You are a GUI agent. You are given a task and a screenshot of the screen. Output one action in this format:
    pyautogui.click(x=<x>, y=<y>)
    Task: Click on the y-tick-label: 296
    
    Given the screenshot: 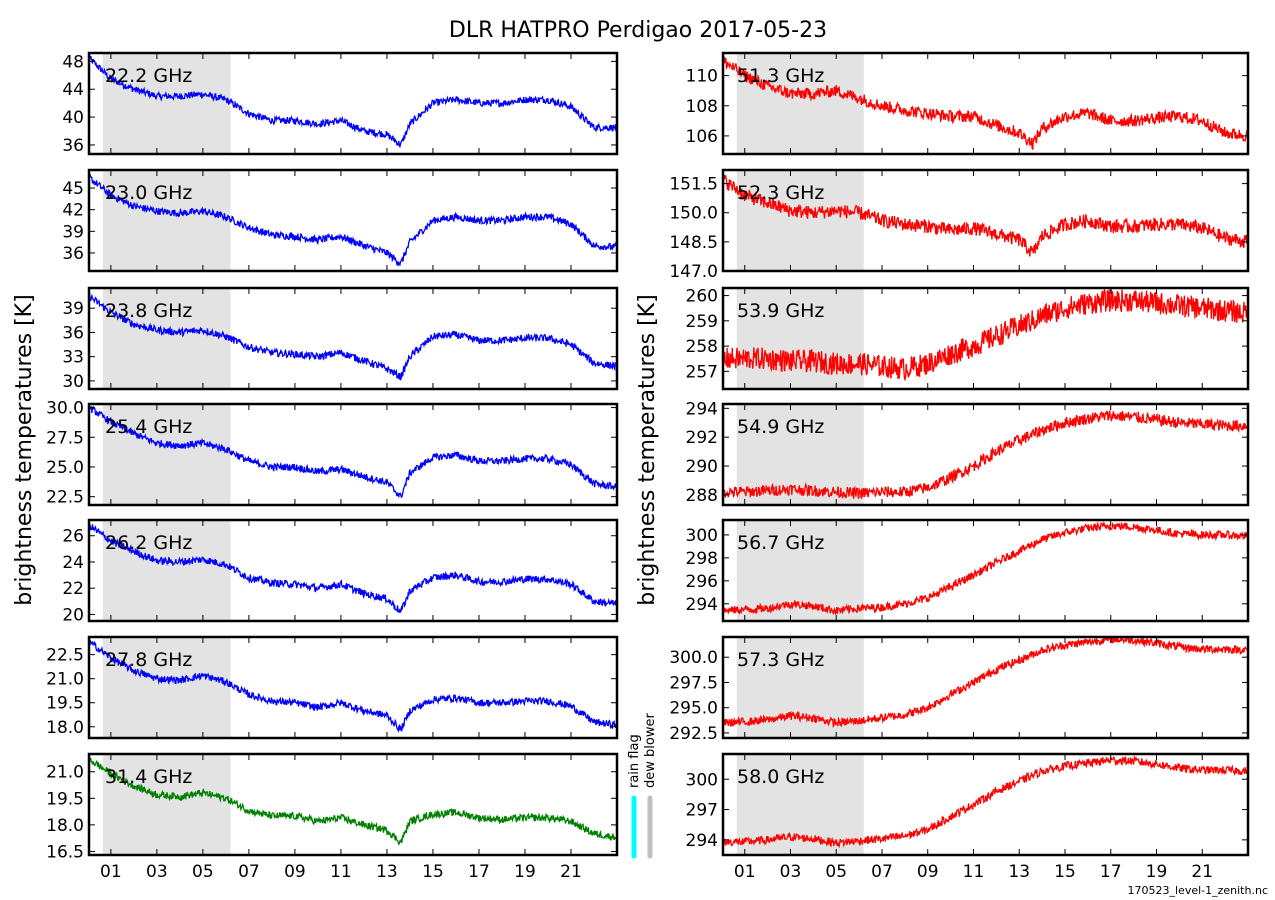 What is the action you would take?
    pyautogui.click(x=702, y=582)
    